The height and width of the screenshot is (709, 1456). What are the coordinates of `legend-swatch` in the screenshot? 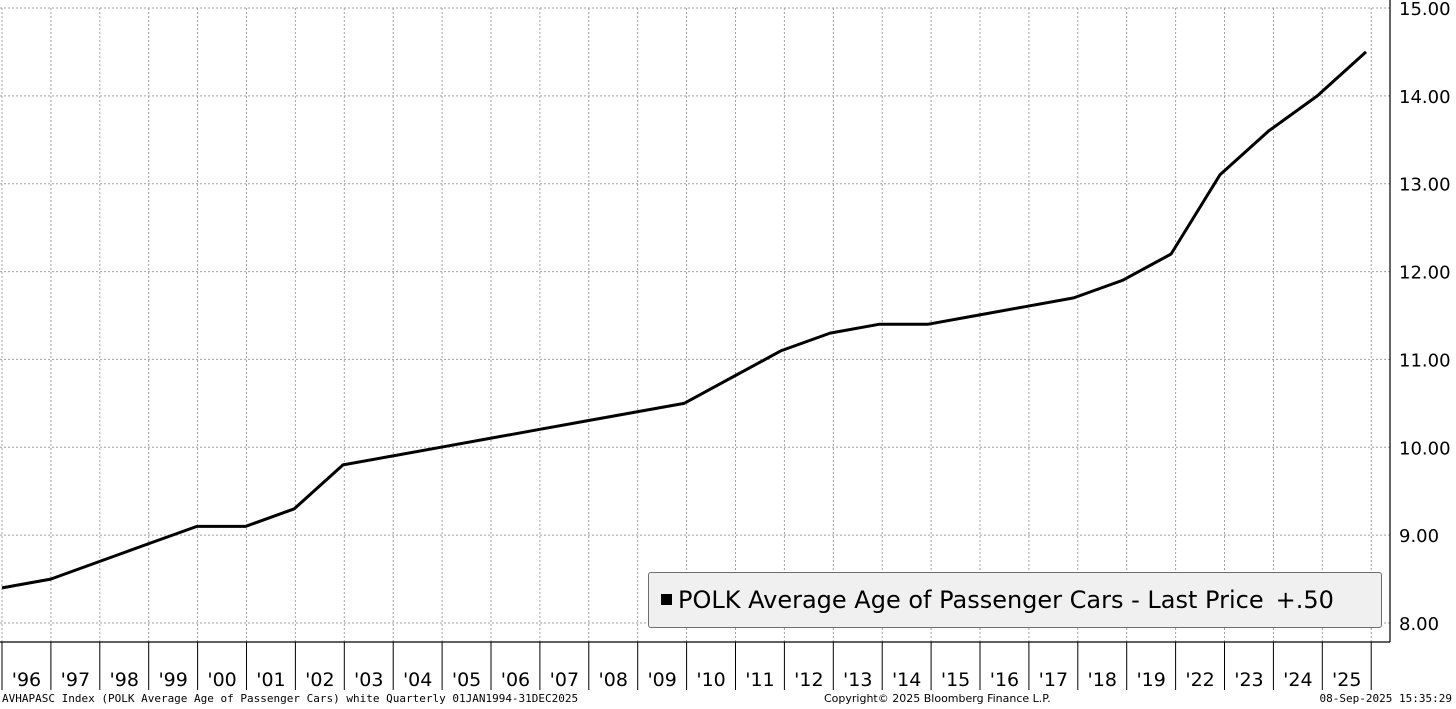 It's located at (666, 599).